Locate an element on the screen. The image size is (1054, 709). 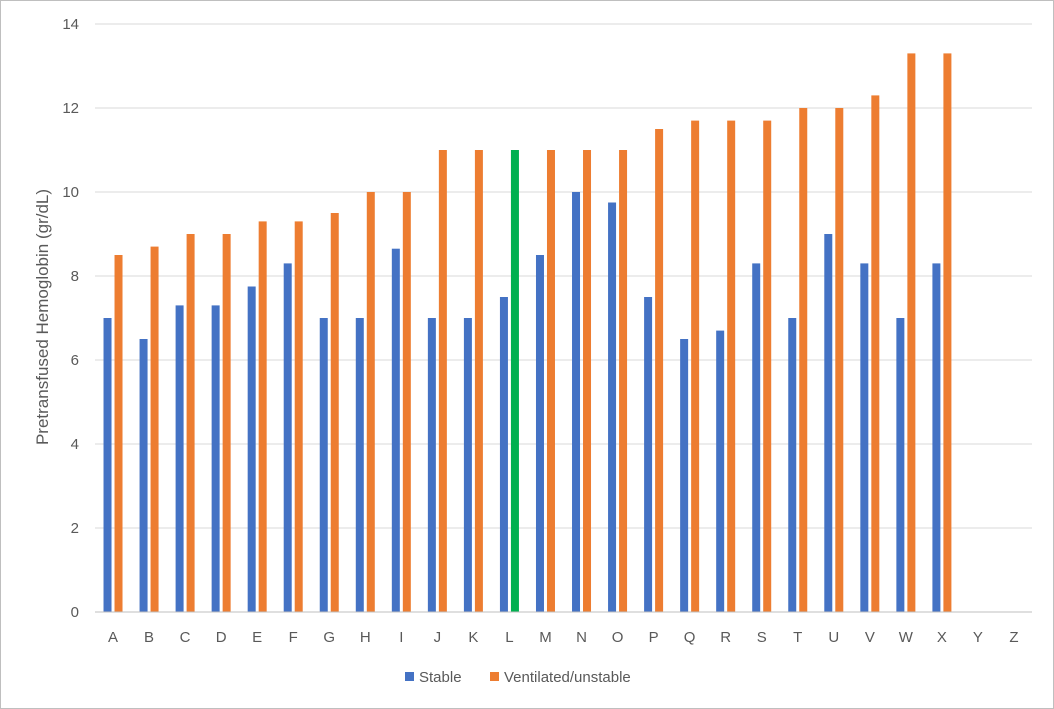
bar-ventilated-unstable-I is located at coordinates (406, 402).